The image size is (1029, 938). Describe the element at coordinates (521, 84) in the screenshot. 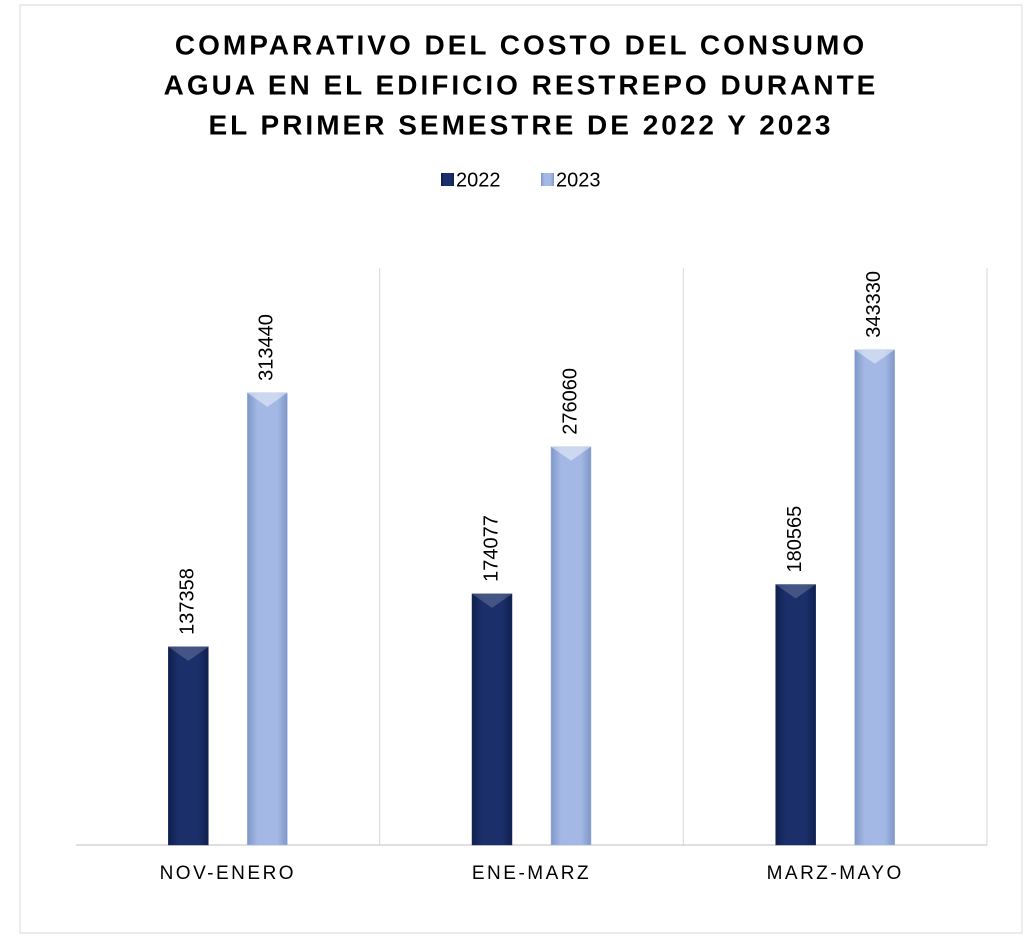

I see `chart-title: AGUA EN EL EDIFICIO RESTREPO DURANTE` at that location.